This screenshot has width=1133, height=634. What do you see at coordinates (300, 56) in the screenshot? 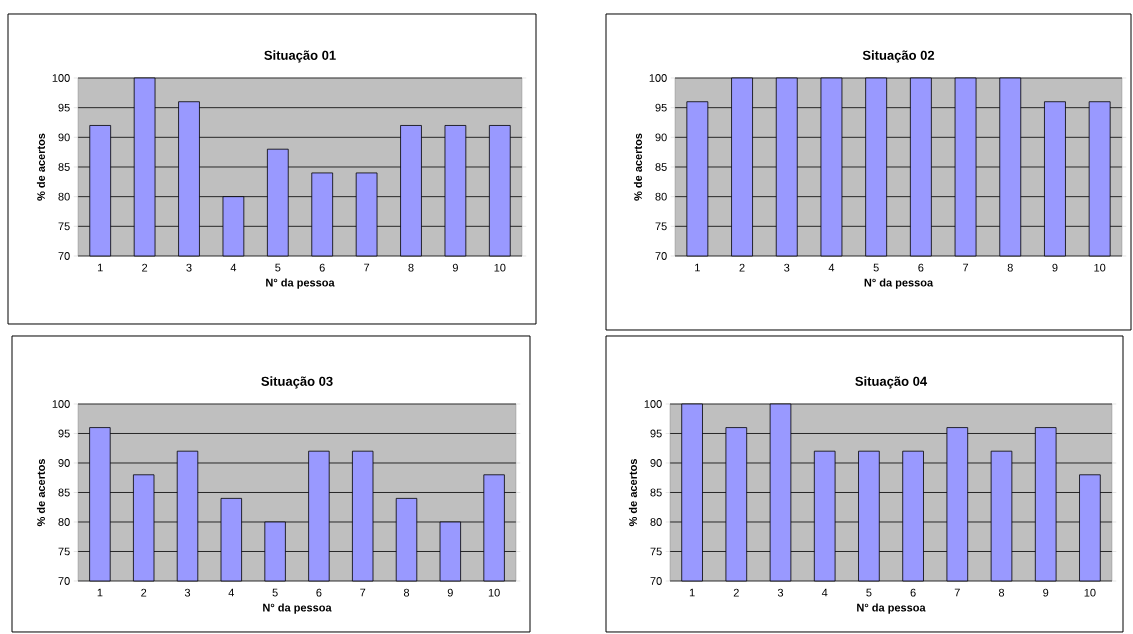
I see `chart-title: Situação 01` at bounding box center [300, 56].